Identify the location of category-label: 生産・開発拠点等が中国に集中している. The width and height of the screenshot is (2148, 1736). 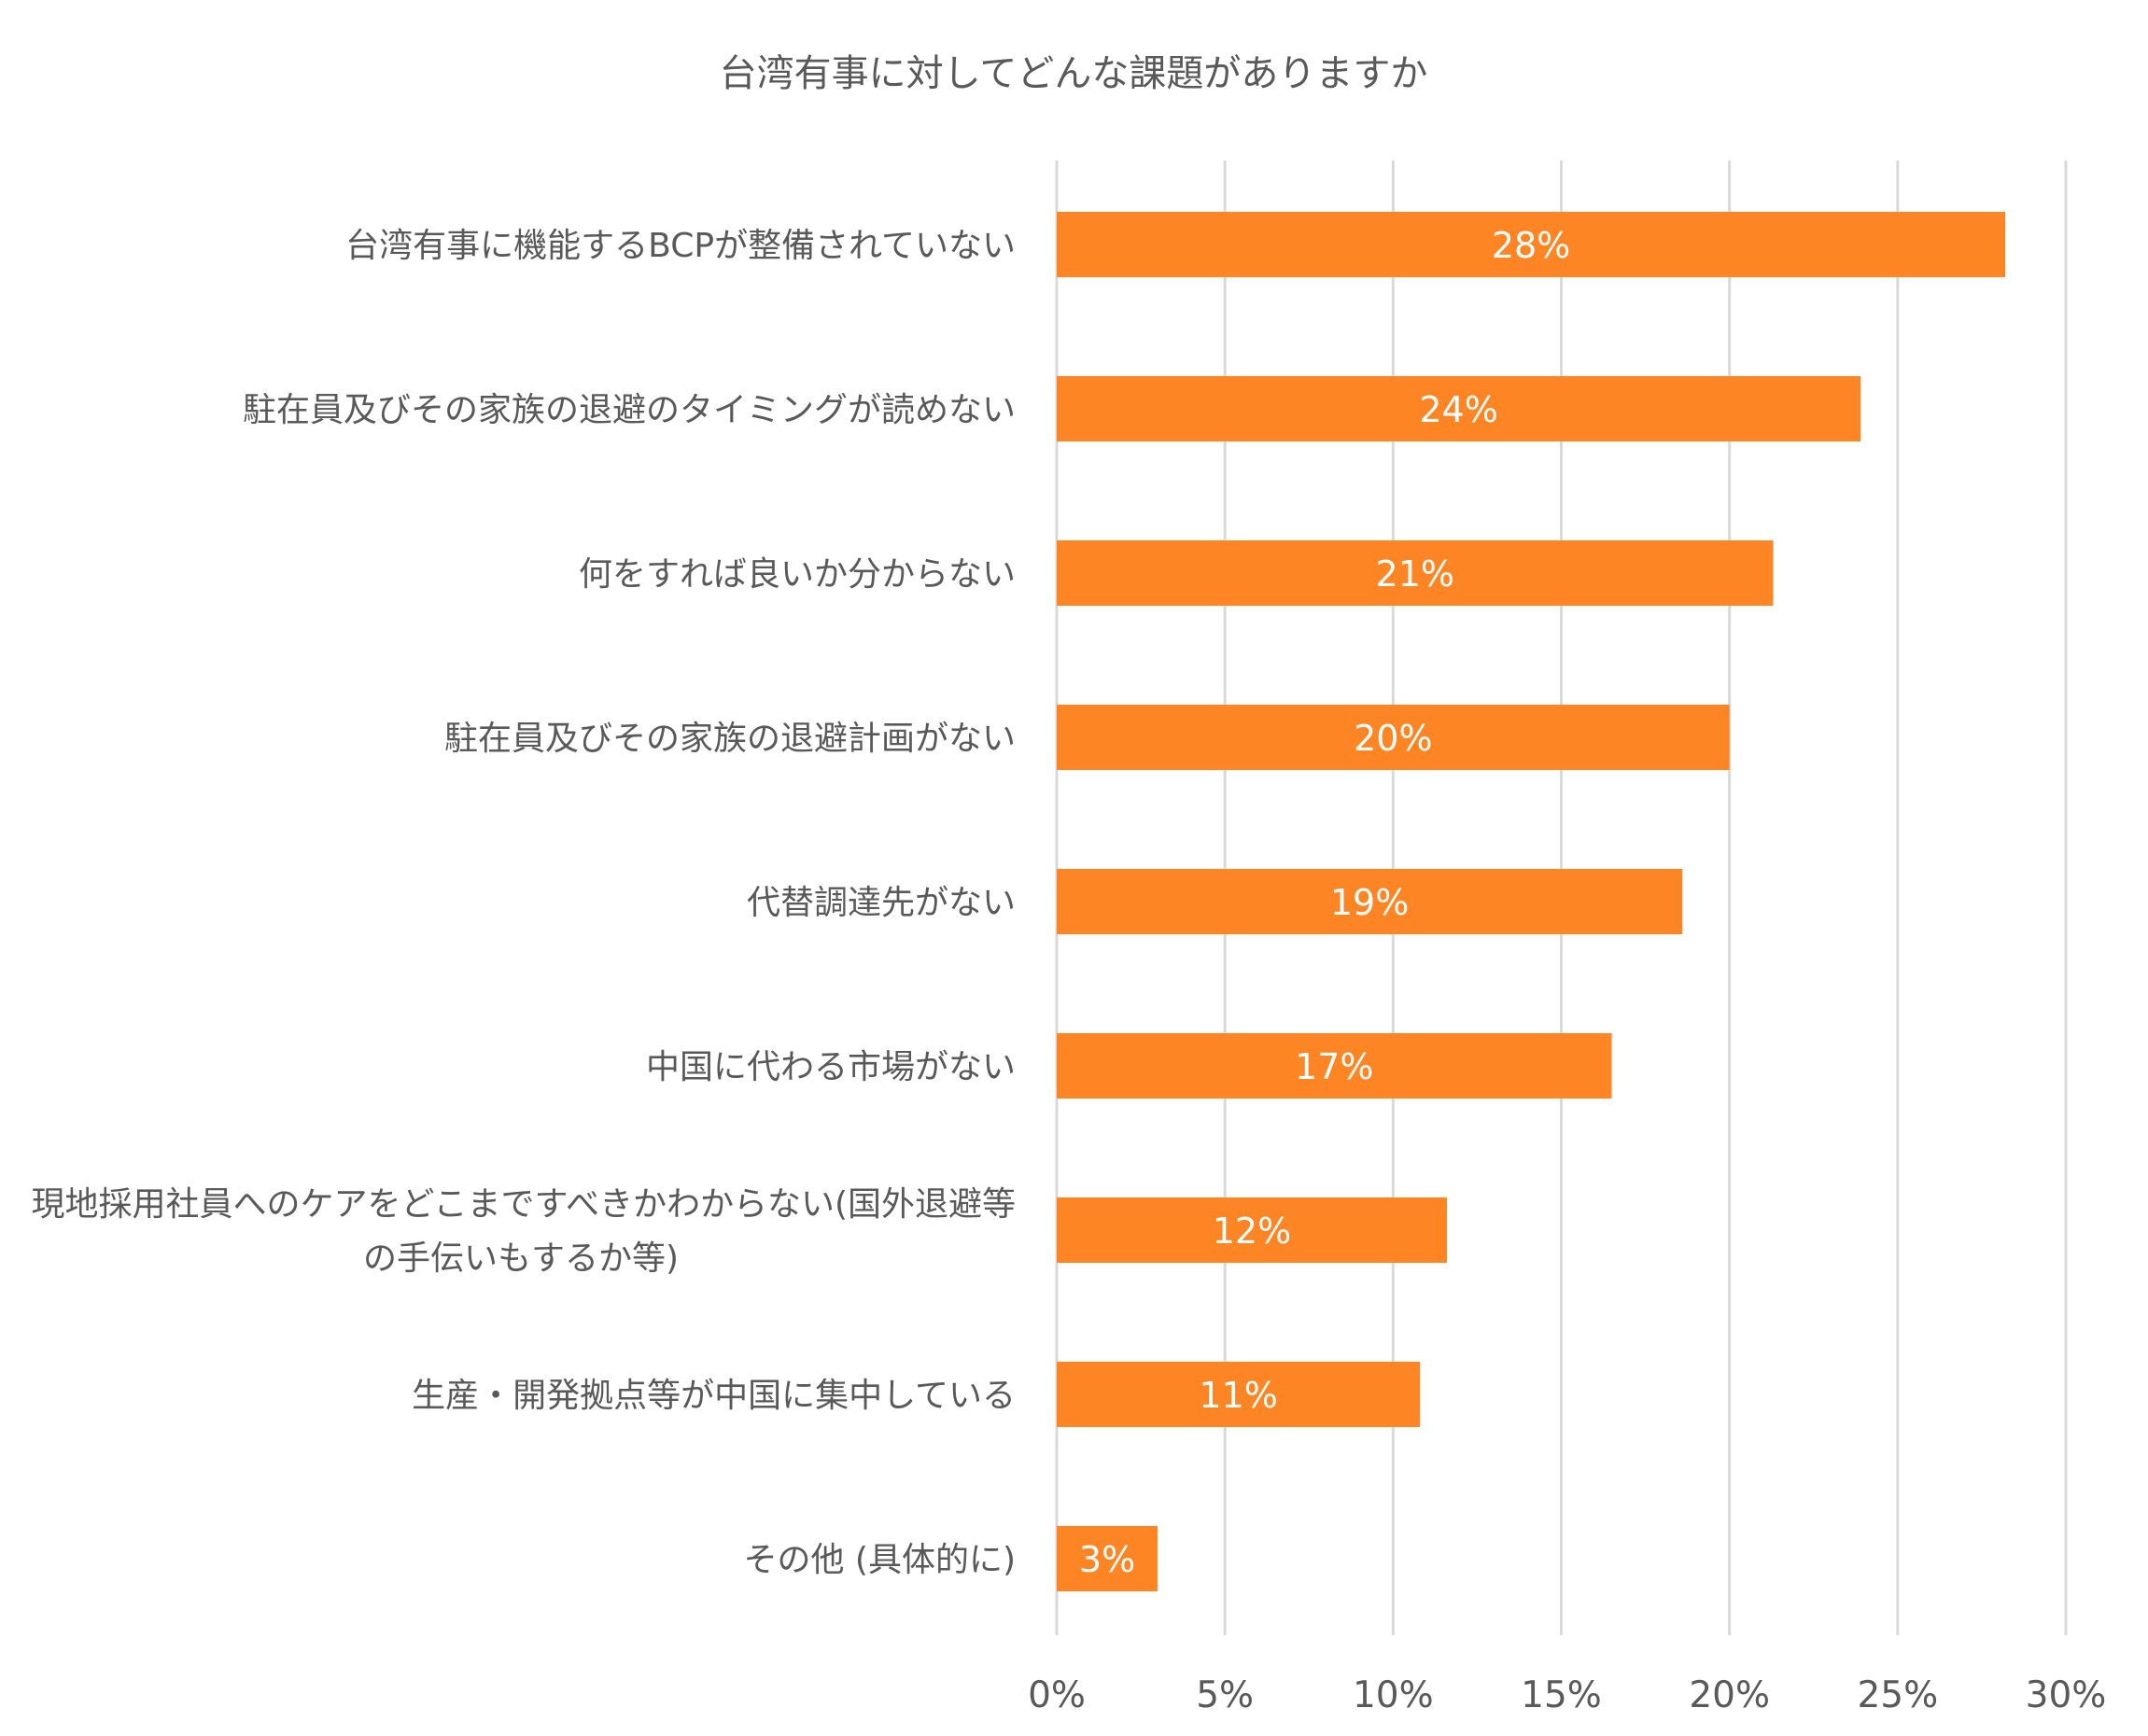
(714, 1396).